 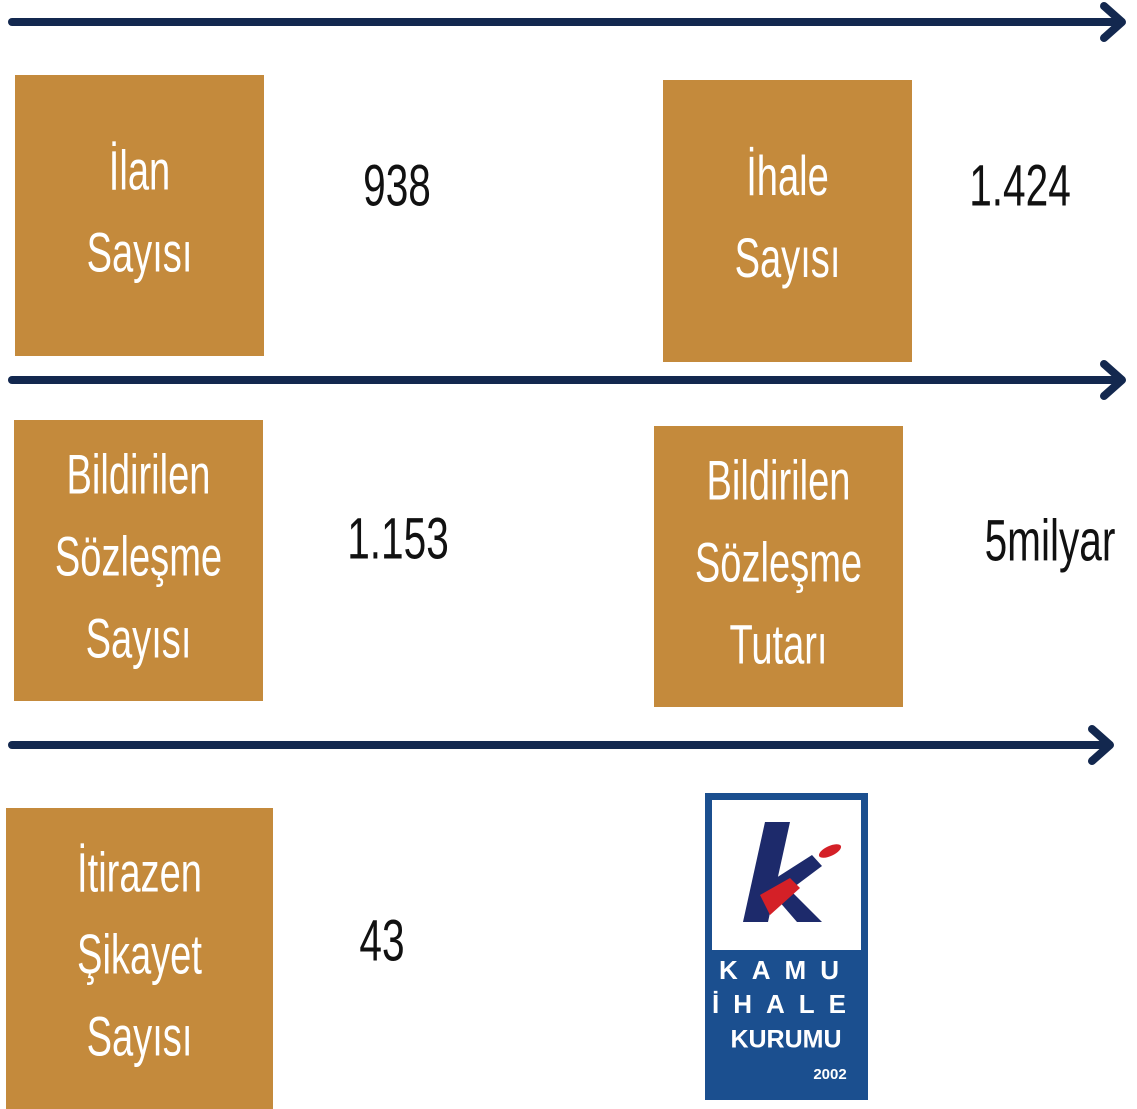 What do you see at coordinates (398, 538) in the screenshot?
I see `card-value: 1.153` at bounding box center [398, 538].